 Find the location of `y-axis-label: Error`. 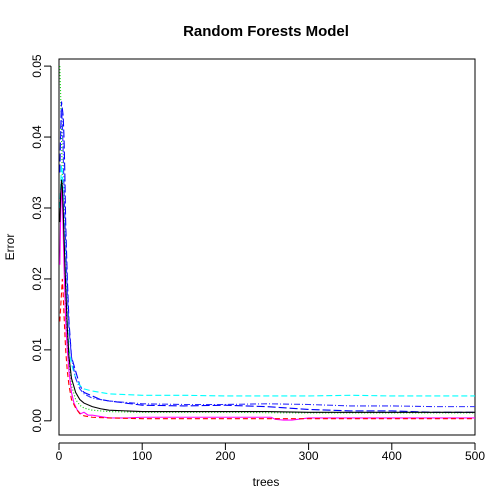

y-axis-label: Error is located at coordinates (10, 247).